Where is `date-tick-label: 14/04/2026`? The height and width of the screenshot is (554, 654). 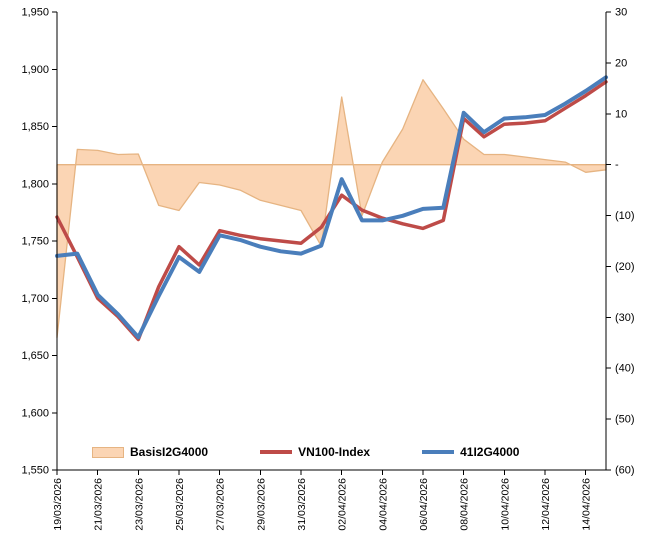 date-tick-label: 14/04/2026 is located at coordinates (587, 504).